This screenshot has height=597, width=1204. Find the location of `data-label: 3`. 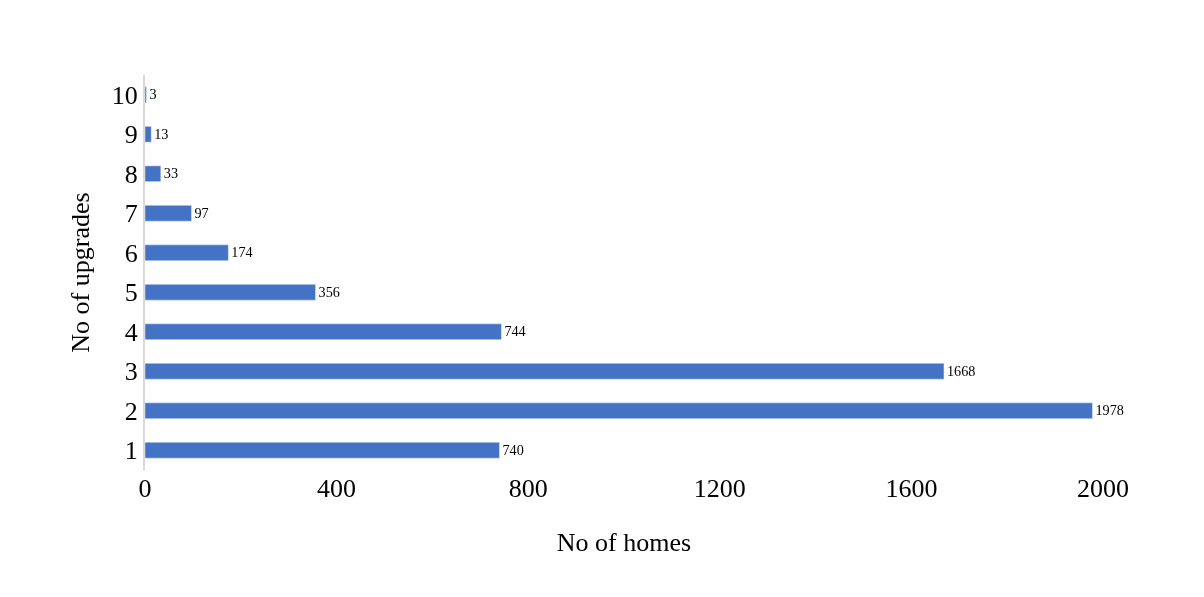

data-label: 3 is located at coordinates (153, 94).